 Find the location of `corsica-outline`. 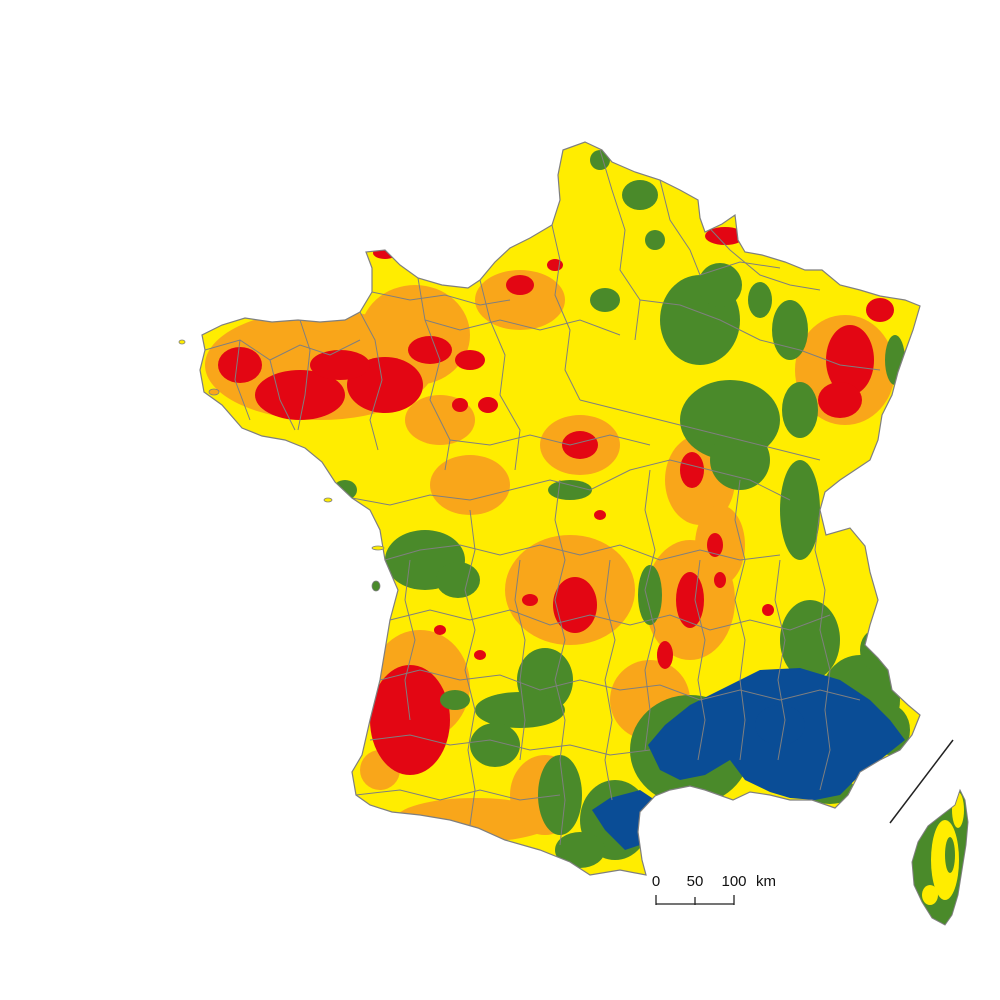

corsica-outline is located at coordinates (940, 857).